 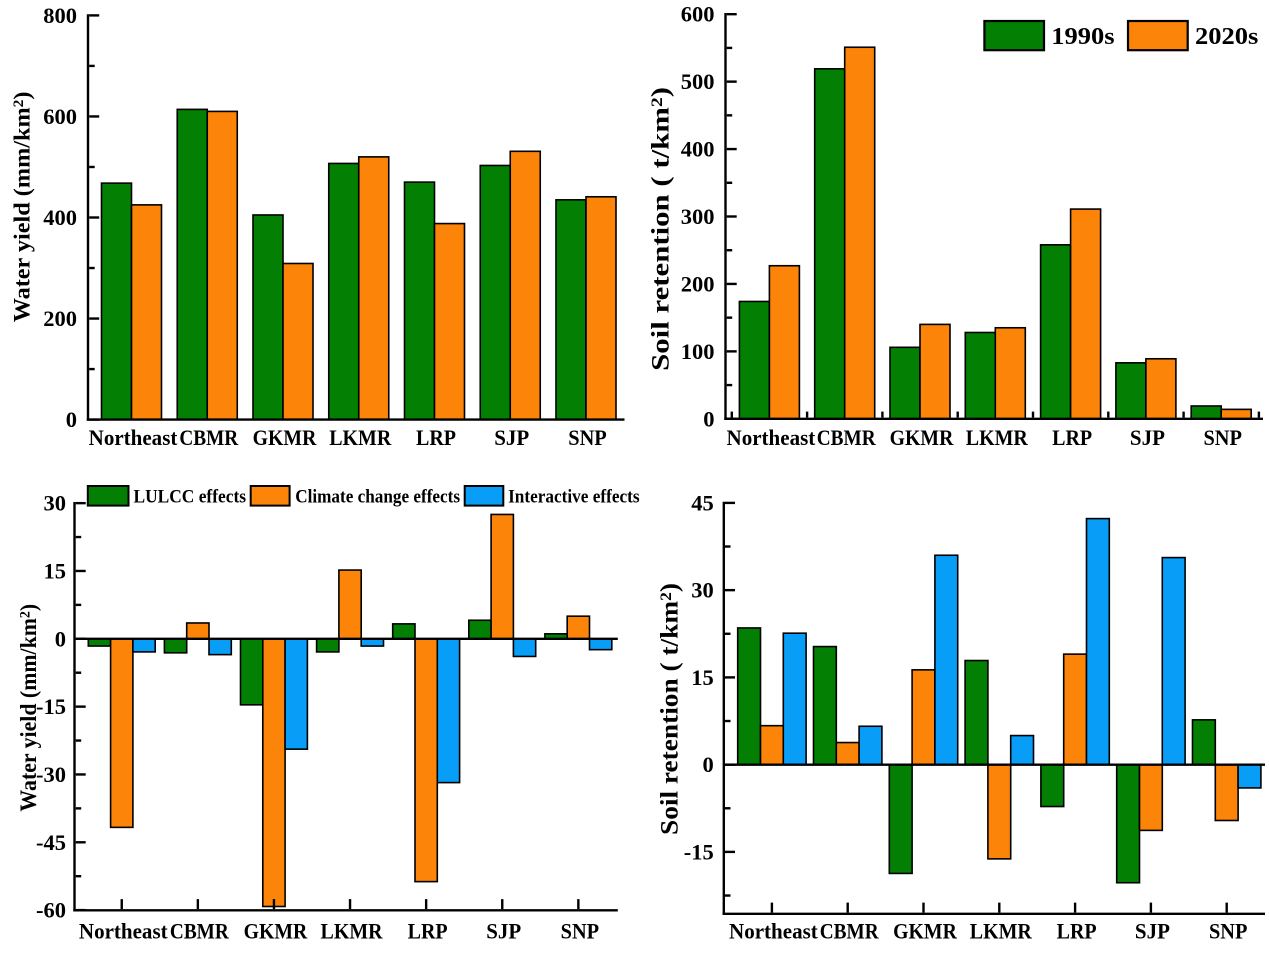 I want to click on svg-text: 100, so click(x=698, y=351).